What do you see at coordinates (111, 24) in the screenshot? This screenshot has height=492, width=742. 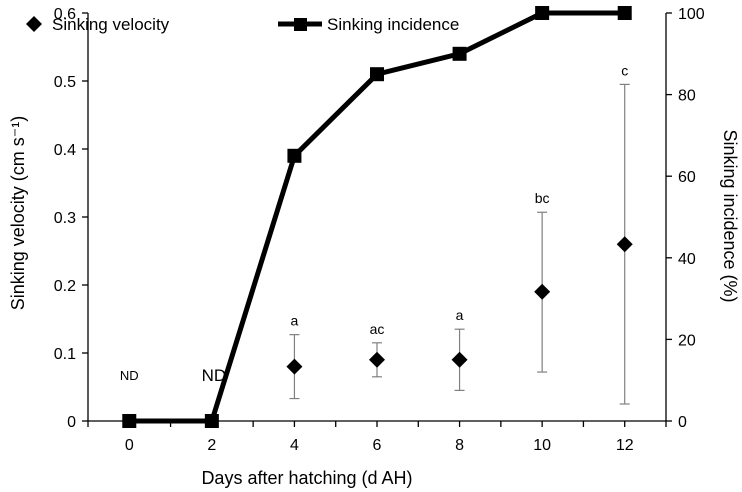 I see `legend-velocity-label: Sinking velocity` at bounding box center [111, 24].